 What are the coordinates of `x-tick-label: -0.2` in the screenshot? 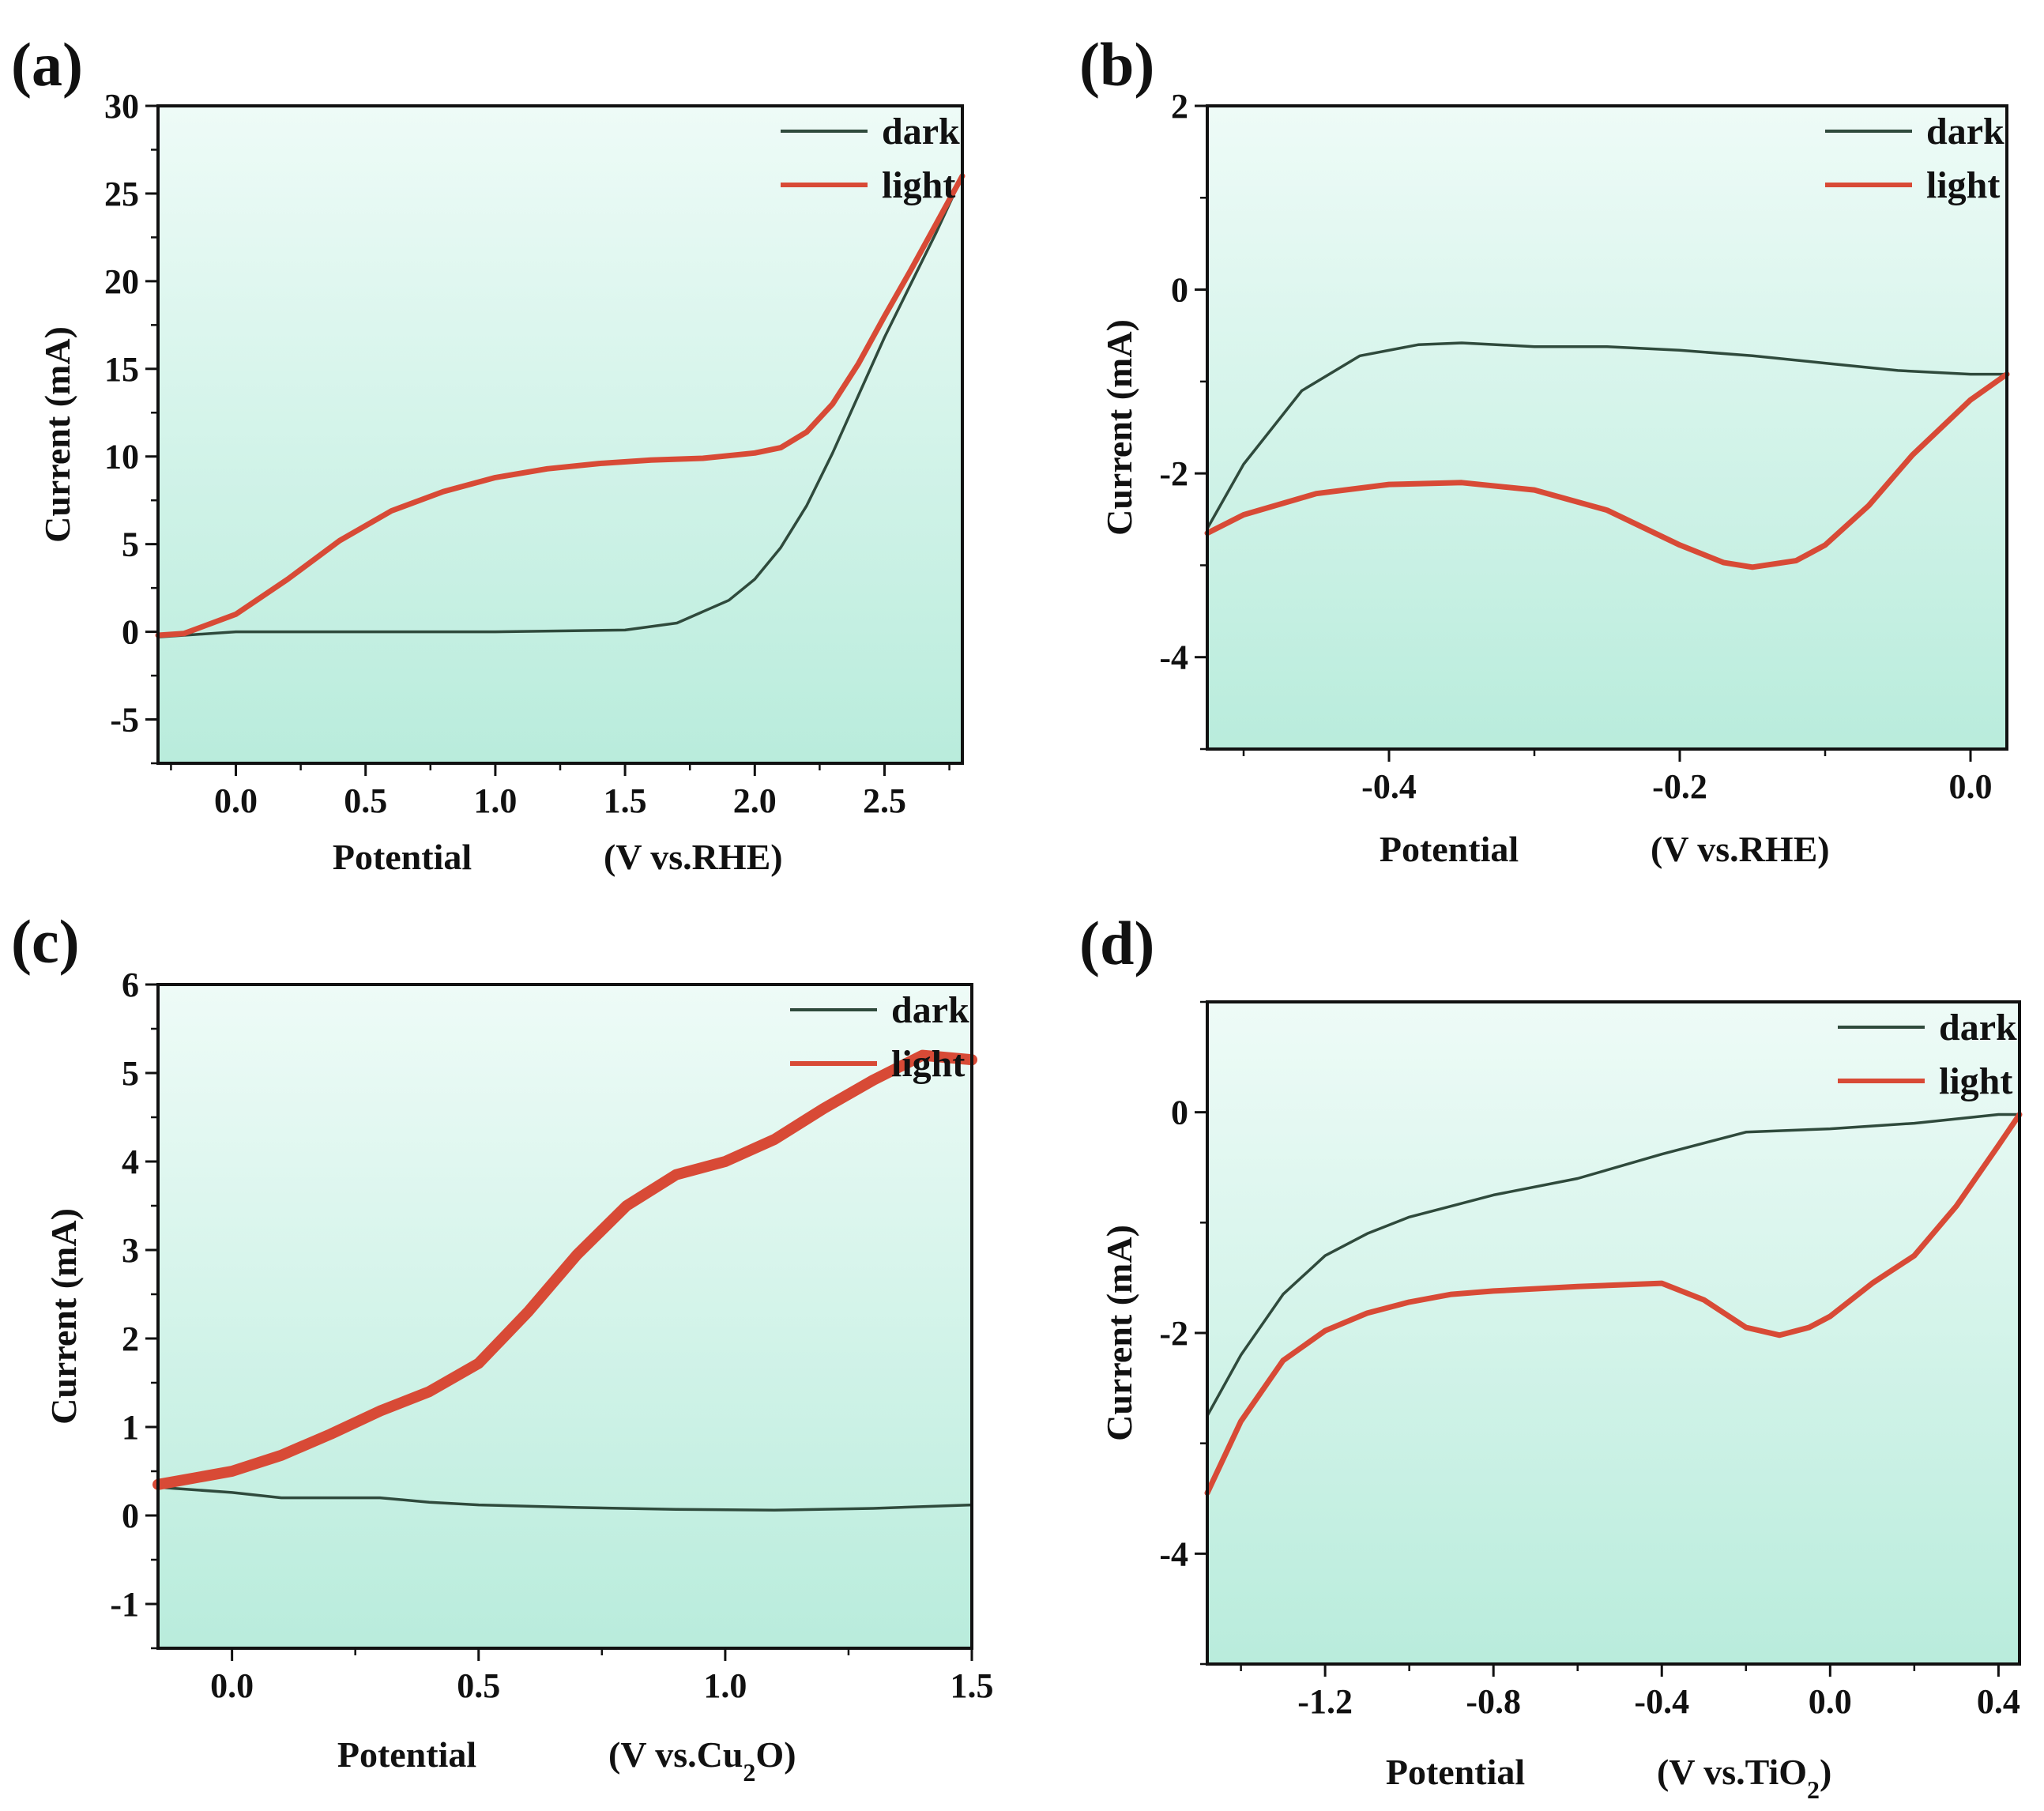 It's located at (1679, 786).